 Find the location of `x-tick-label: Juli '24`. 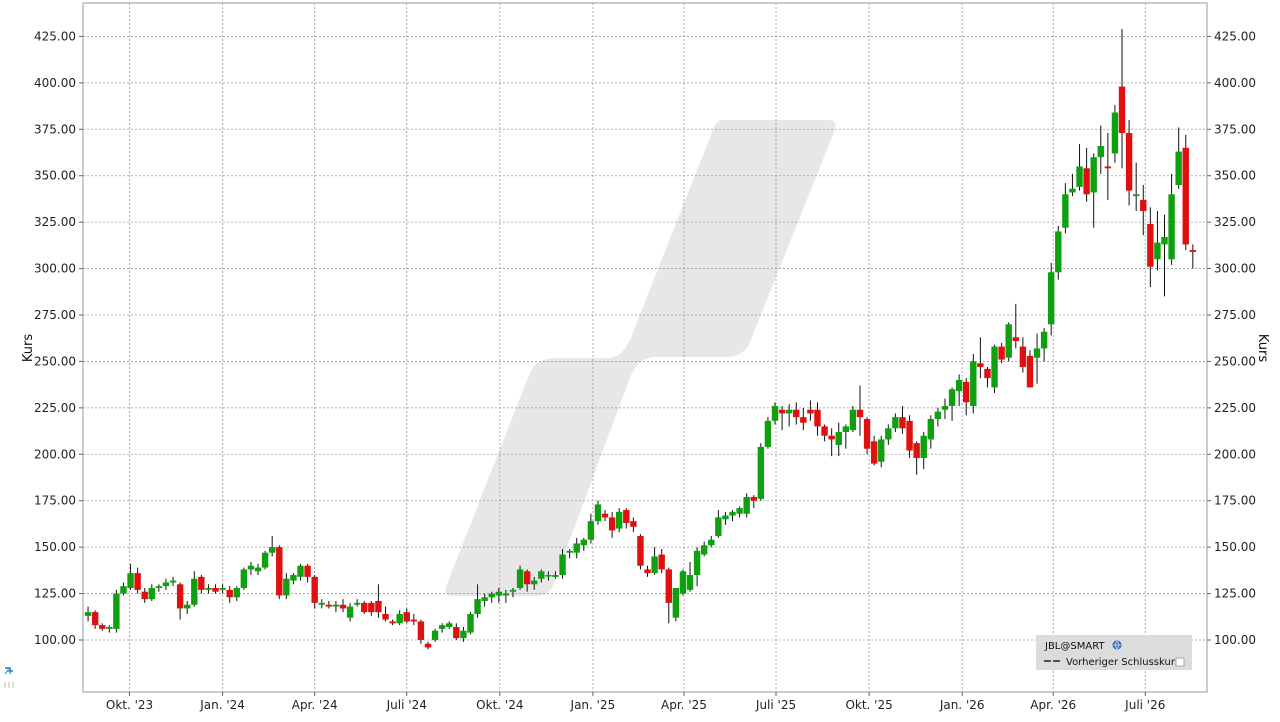

x-tick-label: Juli '24 is located at coordinates (406, 705).